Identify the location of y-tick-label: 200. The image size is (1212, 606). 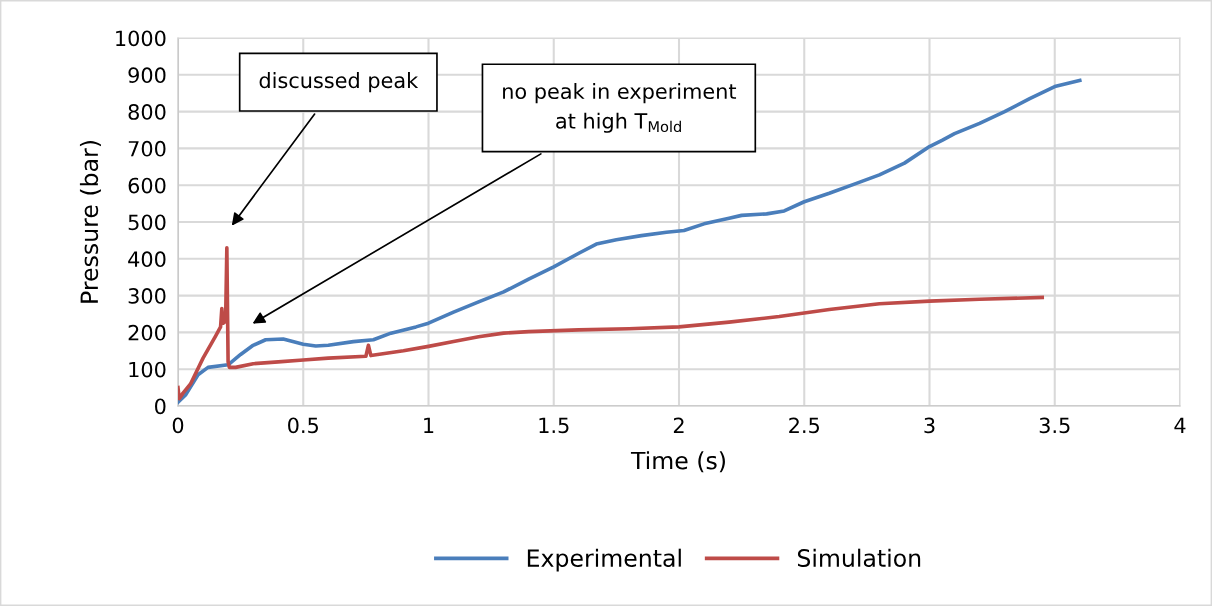
(147, 332).